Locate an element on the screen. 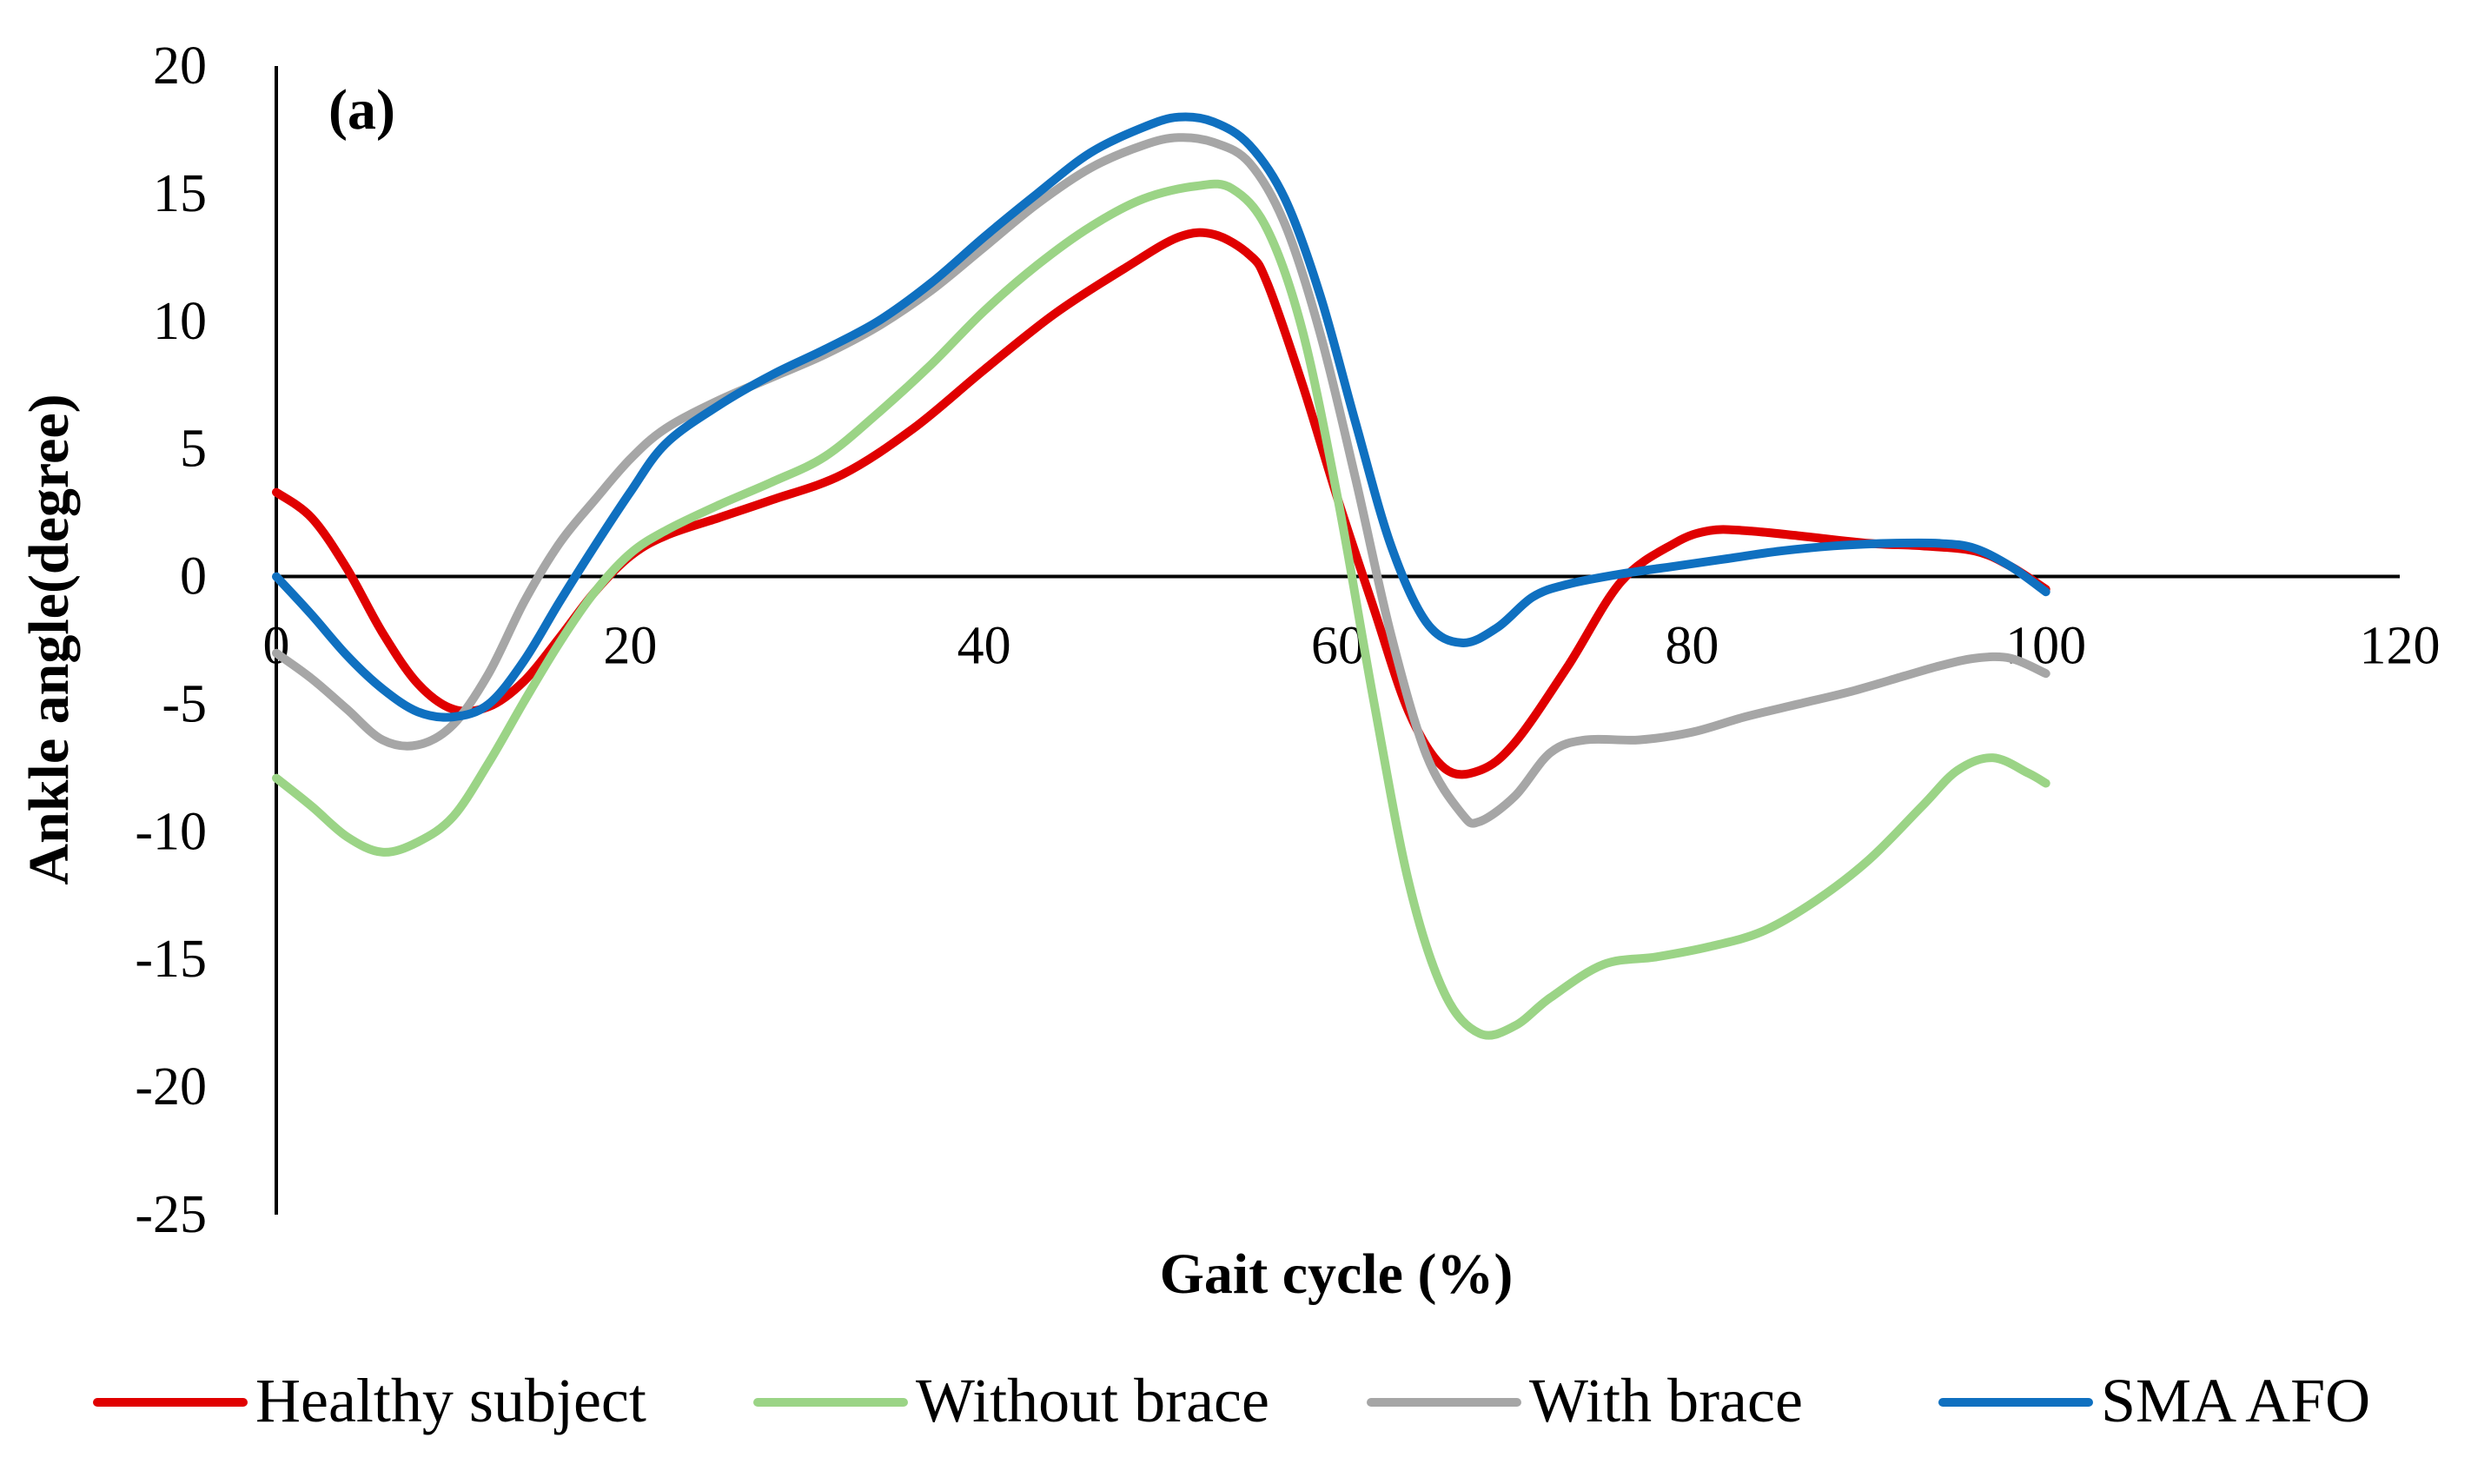  x-tick-label: 80 is located at coordinates (1692, 646).